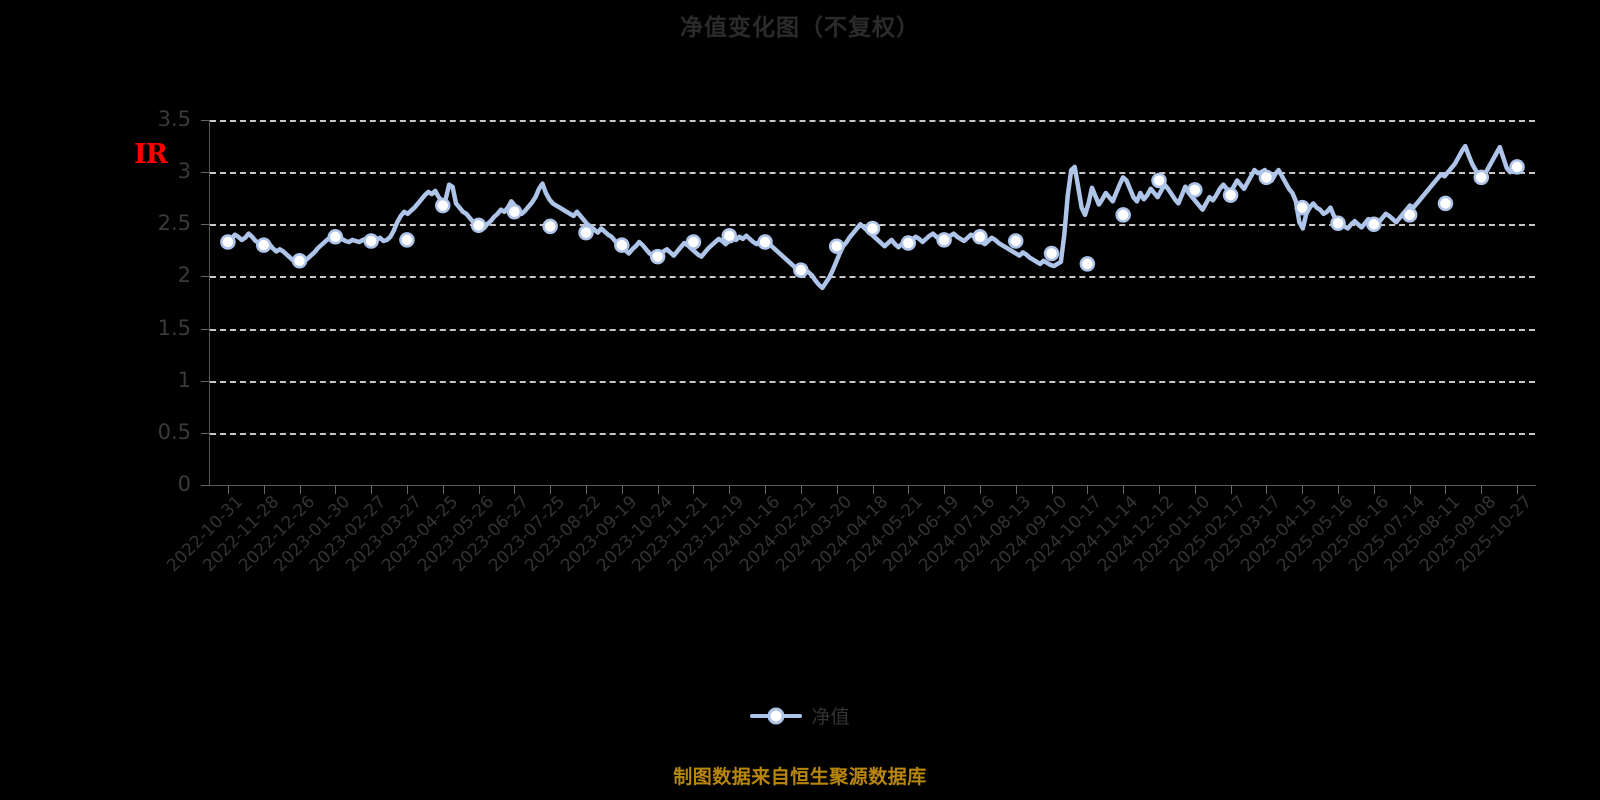 The height and width of the screenshot is (800, 1600). What do you see at coordinates (151, 154) in the screenshot?
I see `ir-watermark-logo: IR` at bounding box center [151, 154].